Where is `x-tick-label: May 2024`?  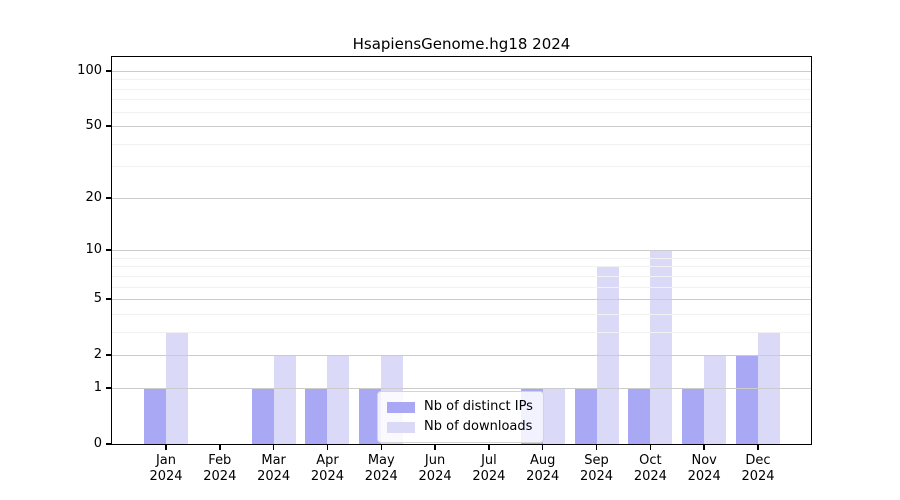
x-tick-label: May 2024 is located at coordinates (381, 469).